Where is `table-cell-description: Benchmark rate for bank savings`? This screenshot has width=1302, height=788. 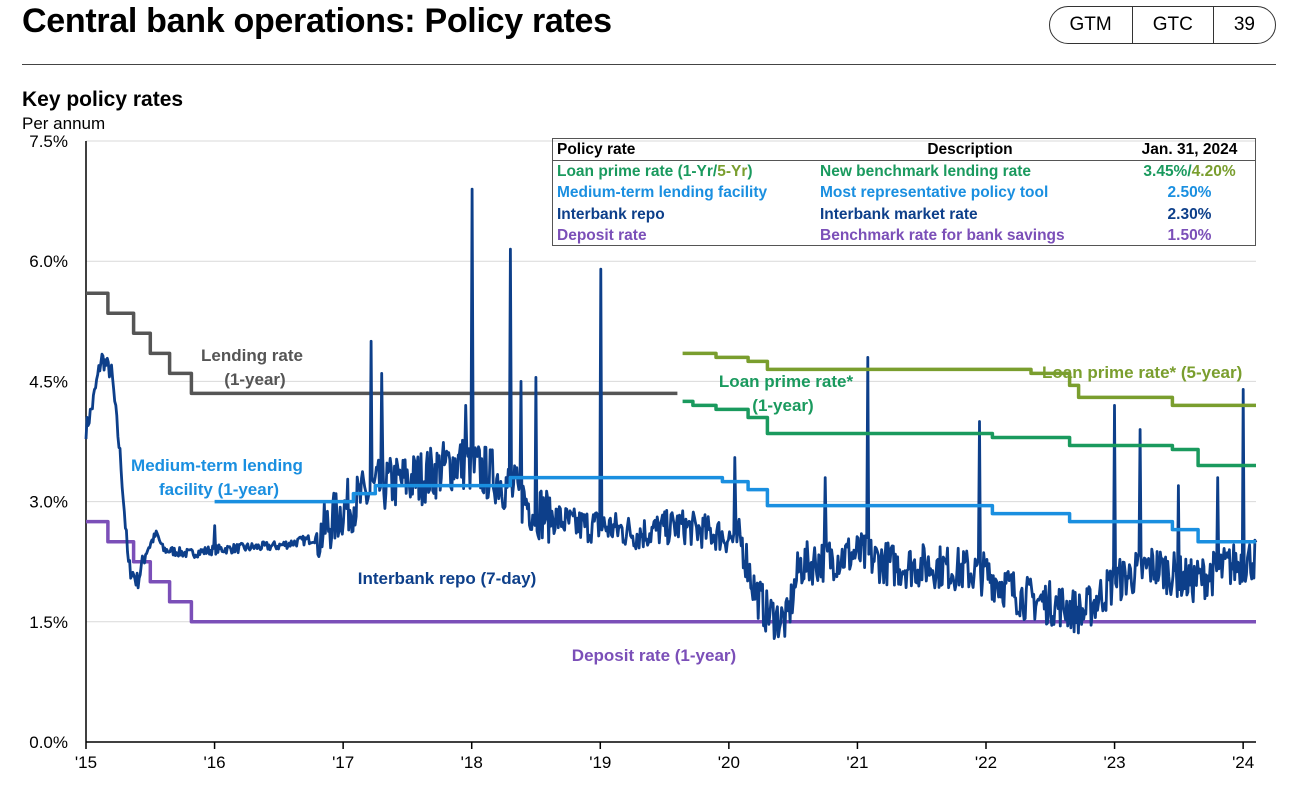 table-cell-description: Benchmark rate for bank savings is located at coordinates (942, 236).